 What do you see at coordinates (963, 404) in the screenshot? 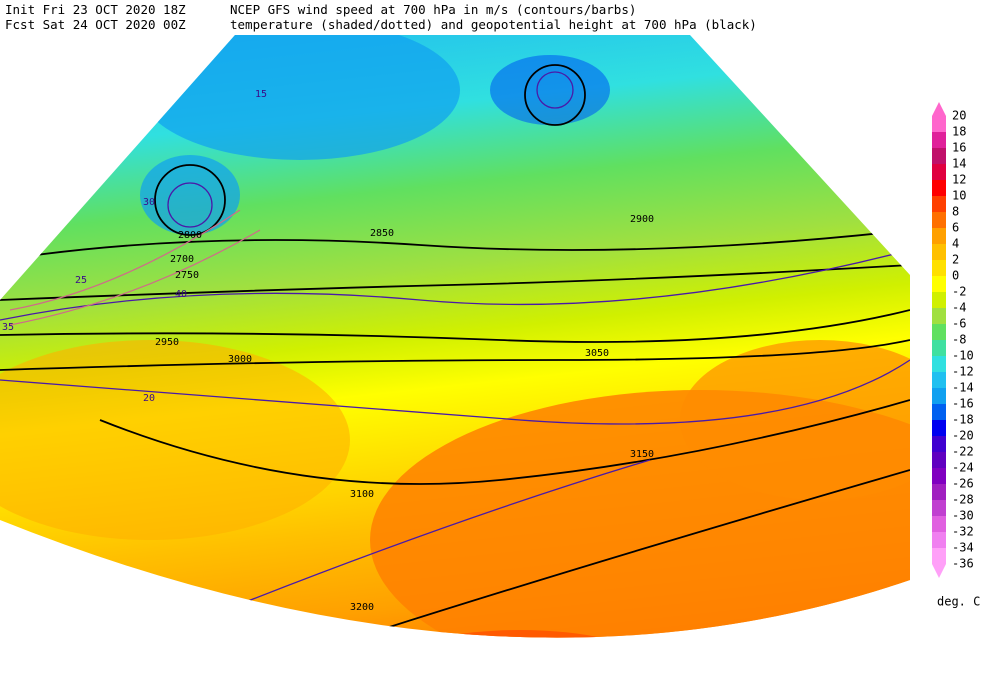
I see `colorbar-label: -16` at bounding box center [963, 404].